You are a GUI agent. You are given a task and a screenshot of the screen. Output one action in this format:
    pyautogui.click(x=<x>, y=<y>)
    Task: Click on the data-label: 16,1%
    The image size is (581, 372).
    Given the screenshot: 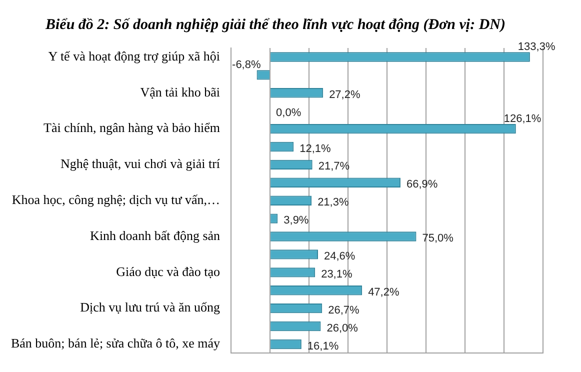 What is the action you would take?
    pyautogui.click(x=323, y=346)
    